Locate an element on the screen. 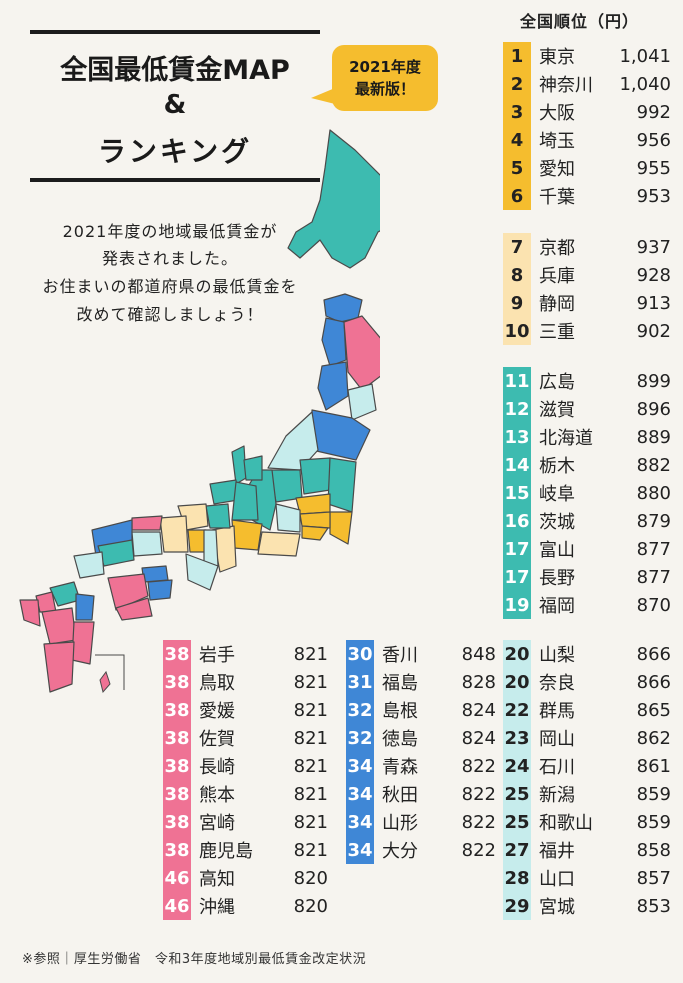 This screenshot has width=683, height=983. ranking-row: 15 岐阜 880 is located at coordinates (592, 493).